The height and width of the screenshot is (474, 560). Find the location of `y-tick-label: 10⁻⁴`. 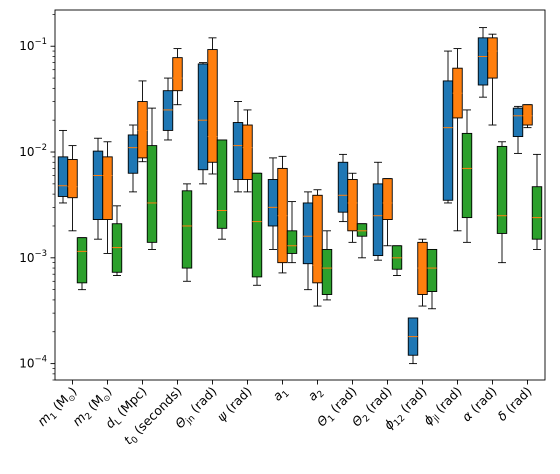

y-tick-label: 10⁻⁴ is located at coordinates (33, 363).